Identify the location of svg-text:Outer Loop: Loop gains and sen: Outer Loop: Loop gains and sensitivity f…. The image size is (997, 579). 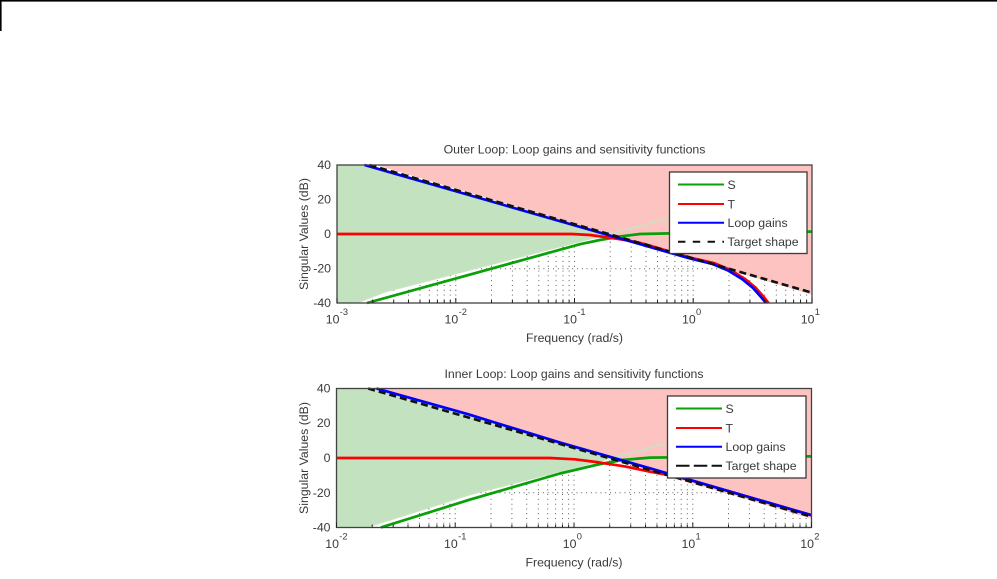
(575, 150).